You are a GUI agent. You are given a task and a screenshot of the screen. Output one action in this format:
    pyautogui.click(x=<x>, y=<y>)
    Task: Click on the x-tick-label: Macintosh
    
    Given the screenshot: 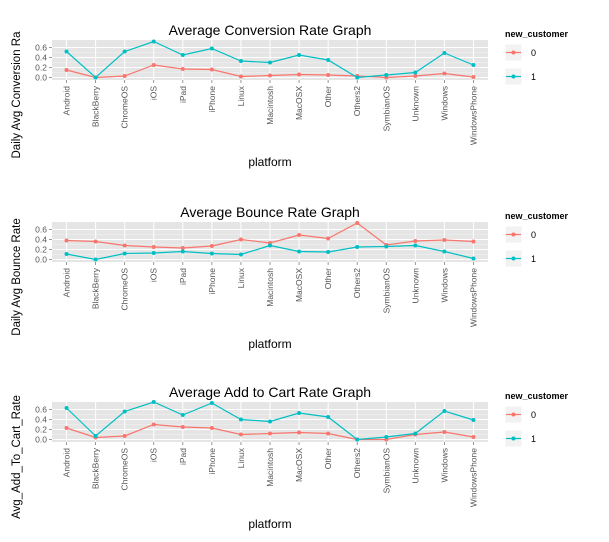 What is the action you would take?
    pyautogui.click(x=270, y=287)
    